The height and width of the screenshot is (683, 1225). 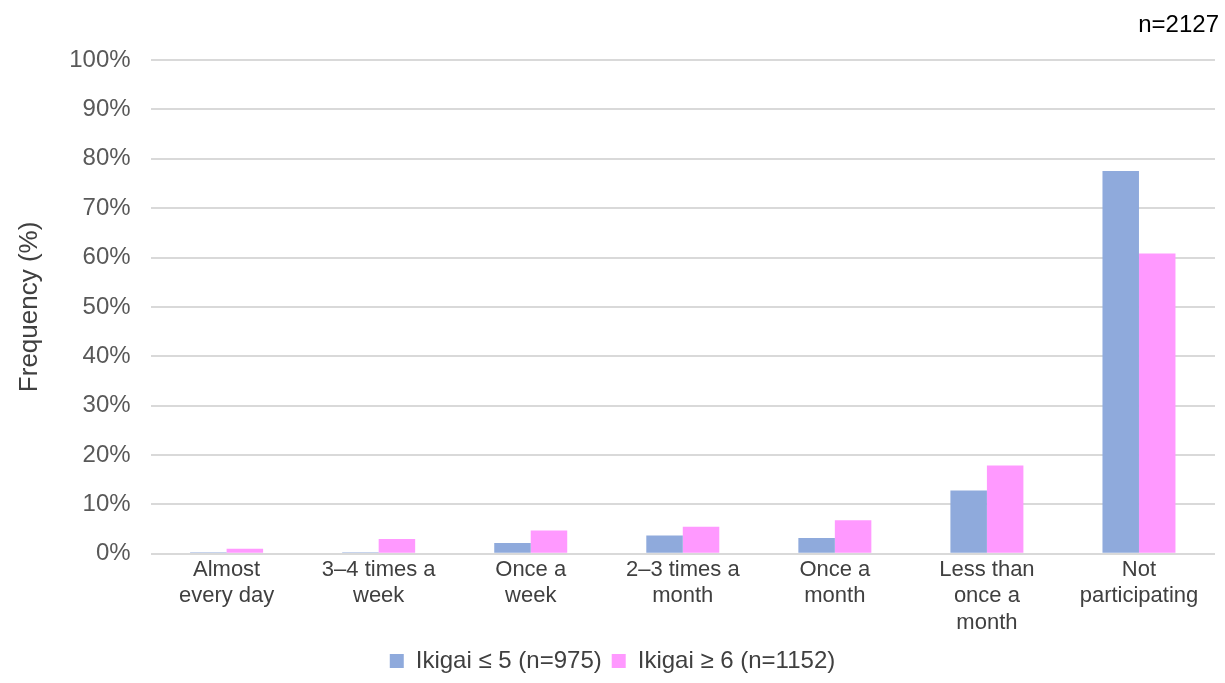 I want to click on y-tick-label: 20%, so click(x=106, y=453).